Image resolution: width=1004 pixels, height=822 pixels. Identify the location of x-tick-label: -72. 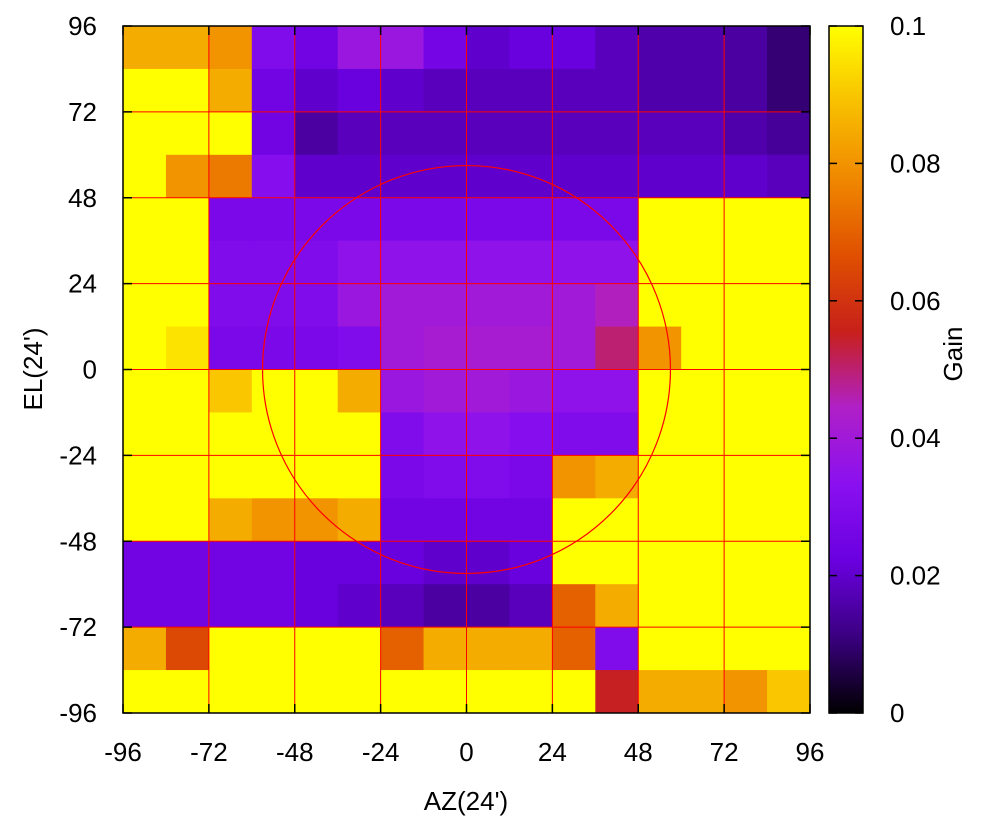
(209, 752).